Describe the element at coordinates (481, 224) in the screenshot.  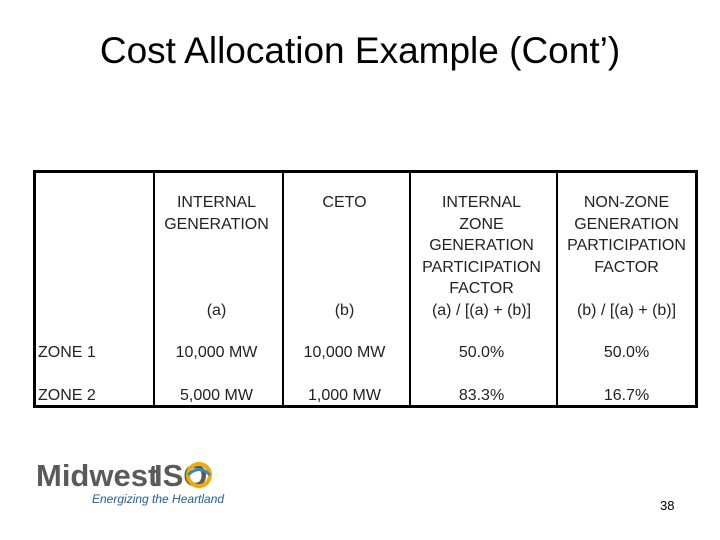
I see `header-text: ZONE` at that location.